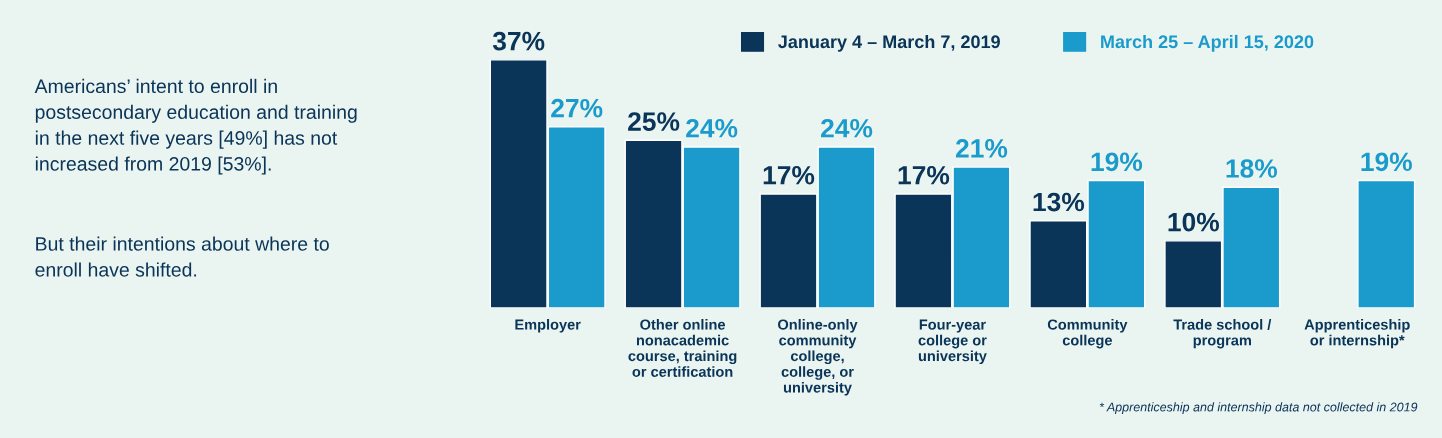 This screenshot has height=438, width=1442. What do you see at coordinates (548, 326) in the screenshot?
I see `x-tick-label: Employer` at bounding box center [548, 326].